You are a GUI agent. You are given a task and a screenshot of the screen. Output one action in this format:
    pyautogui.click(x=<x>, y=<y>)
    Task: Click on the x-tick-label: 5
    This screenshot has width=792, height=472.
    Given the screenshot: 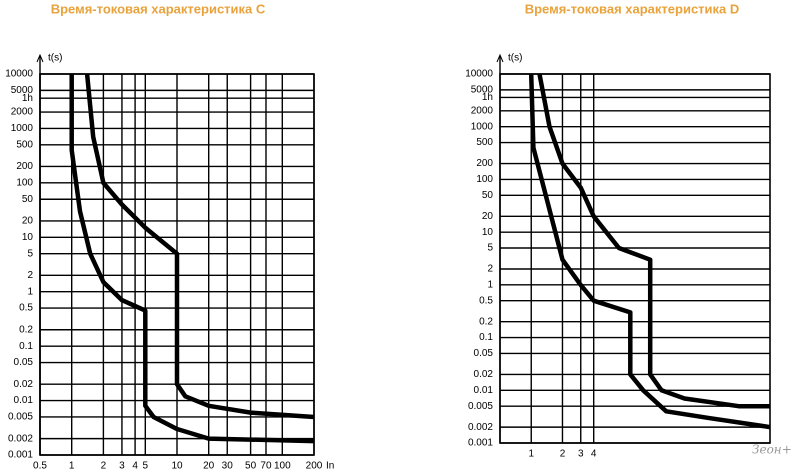 What is the action you would take?
    pyautogui.click(x=146, y=466)
    